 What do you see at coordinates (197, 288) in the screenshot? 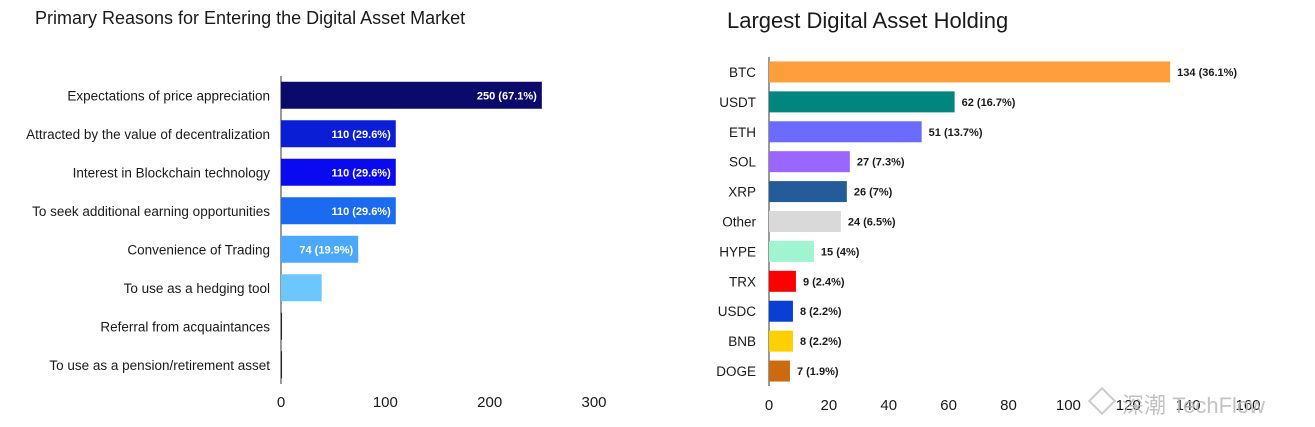
I see `left-category-label: To use as a hedging tool` at bounding box center [197, 288].